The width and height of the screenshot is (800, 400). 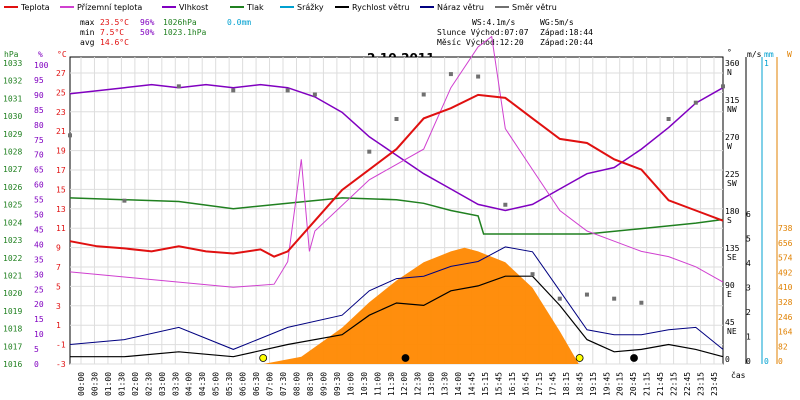 I want to click on stats-min-temp: 7.5°C, so click(x=112, y=32).